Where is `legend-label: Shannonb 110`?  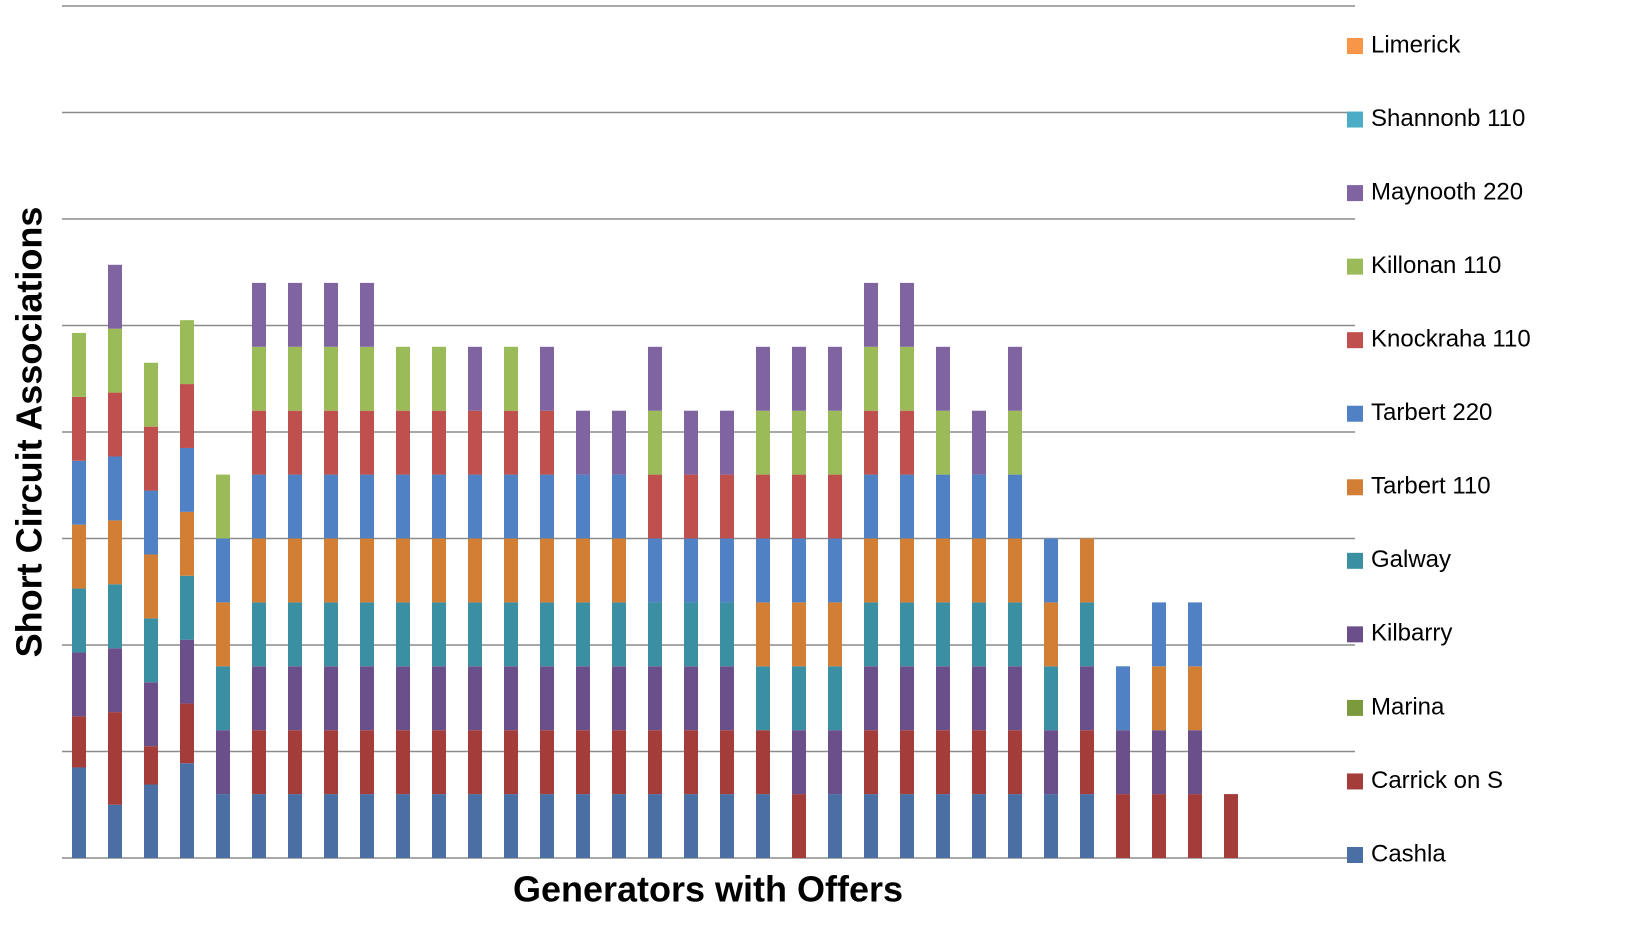 legend-label: Shannonb 110 is located at coordinates (1448, 118).